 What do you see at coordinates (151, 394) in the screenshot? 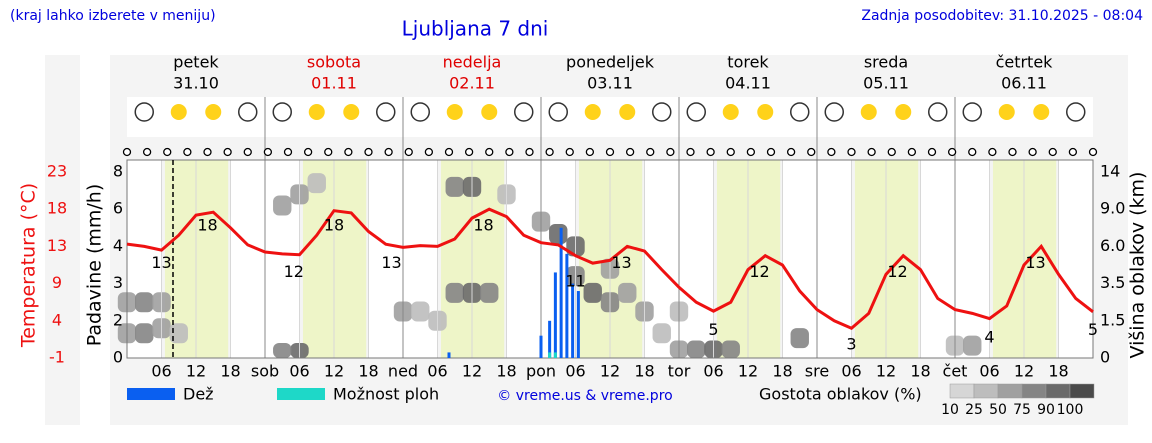
I see `legend-swatch` at bounding box center [151, 394].